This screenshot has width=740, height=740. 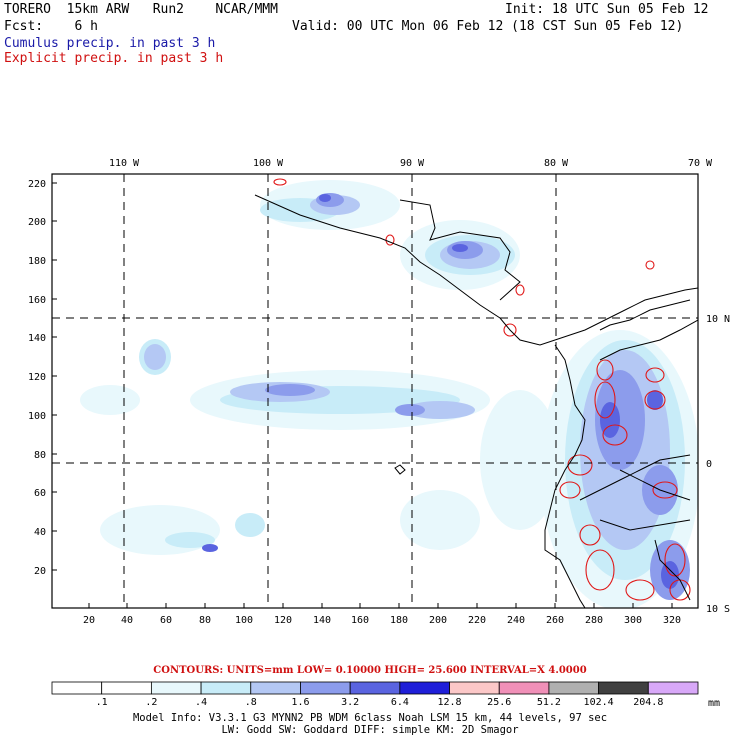 I want to click on lon-label: 100 W, so click(x=268, y=163).